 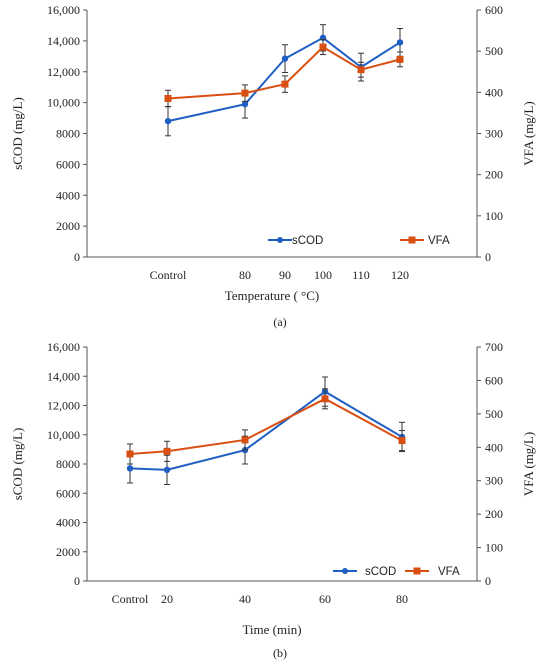 What do you see at coordinates (400, 275) in the screenshot?
I see `x-tick-label: 120` at bounding box center [400, 275].